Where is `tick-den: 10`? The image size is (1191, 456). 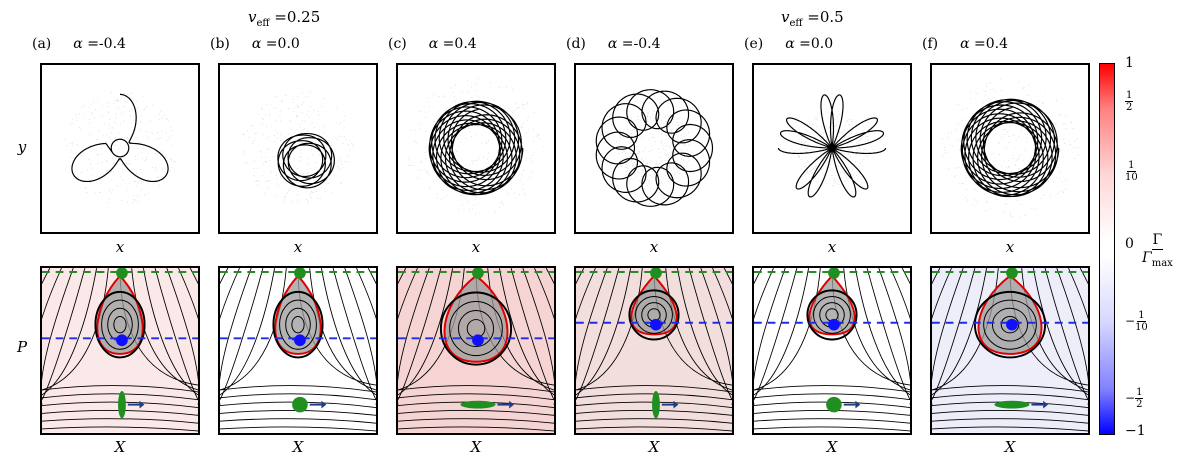
tick-den: 10 is located at coordinates (1131, 177).